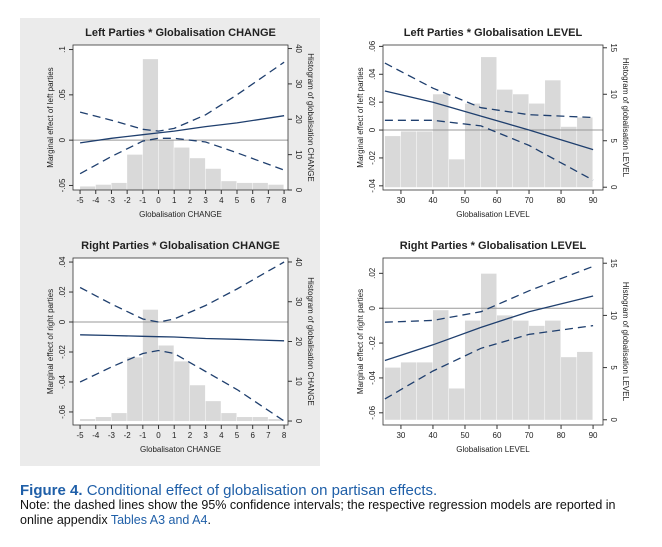 The width and height of the screenshot is (662, 547). Describe the element at coordinates (625, 342) in the screenshot. I see `y2-axis-title: Histogram of globalisation LEVEL` at that location.